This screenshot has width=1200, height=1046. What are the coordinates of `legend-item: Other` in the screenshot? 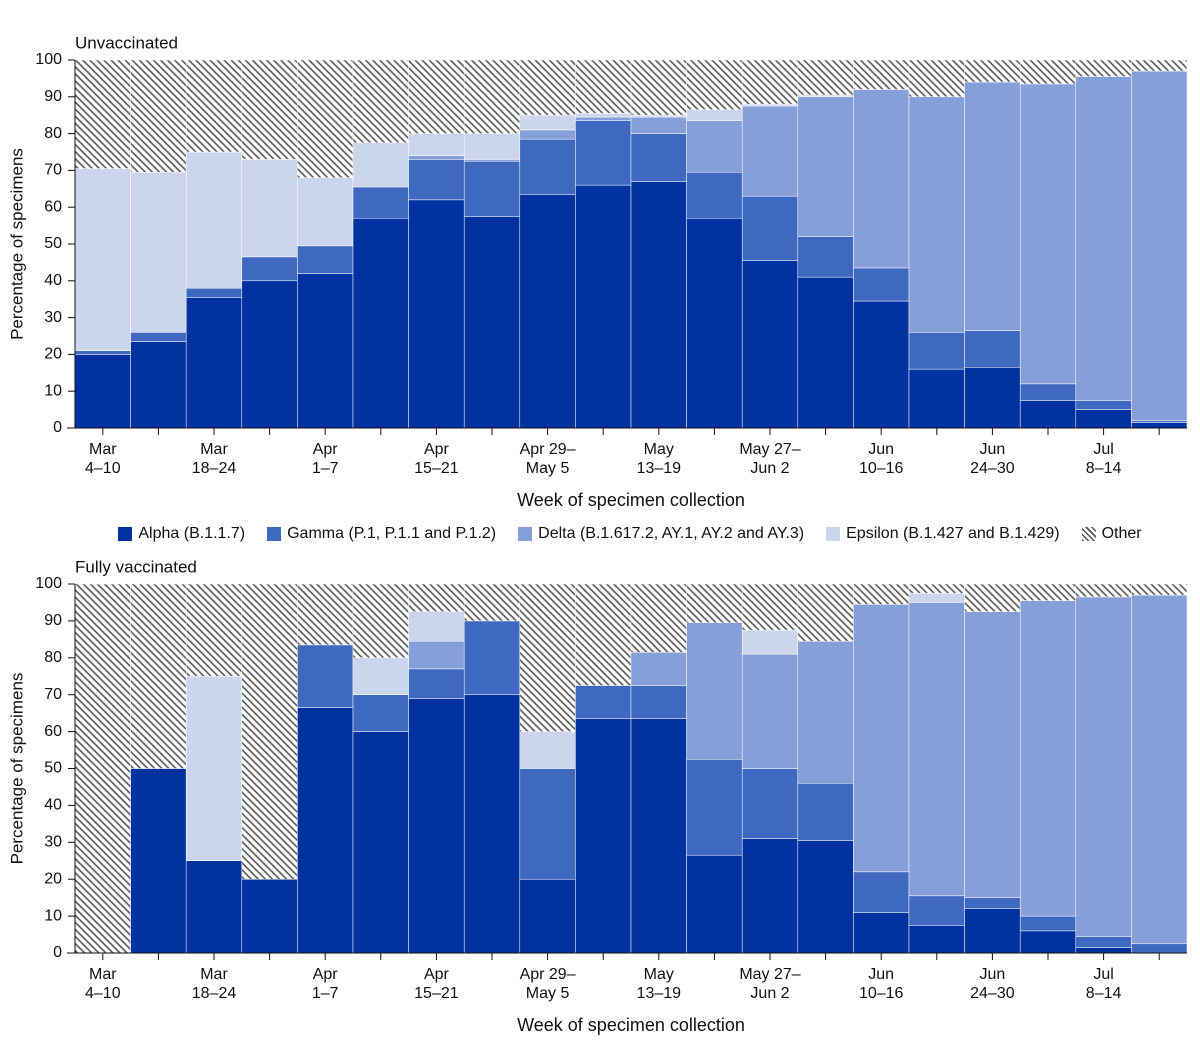 It's located at (1111, 534).